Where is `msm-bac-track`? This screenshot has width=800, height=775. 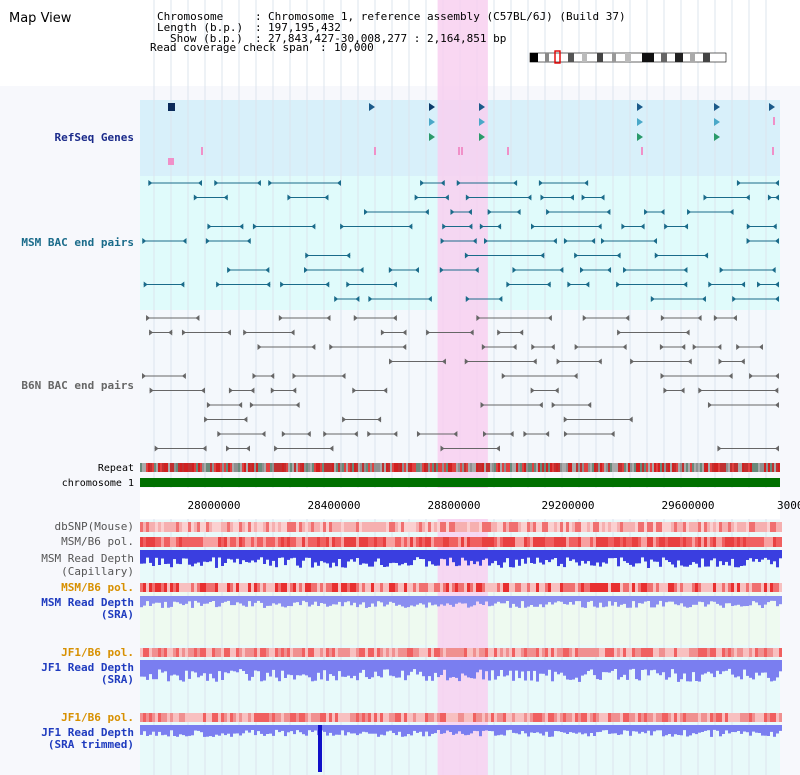
msm-bac-track is located at coordinates (460, 241).